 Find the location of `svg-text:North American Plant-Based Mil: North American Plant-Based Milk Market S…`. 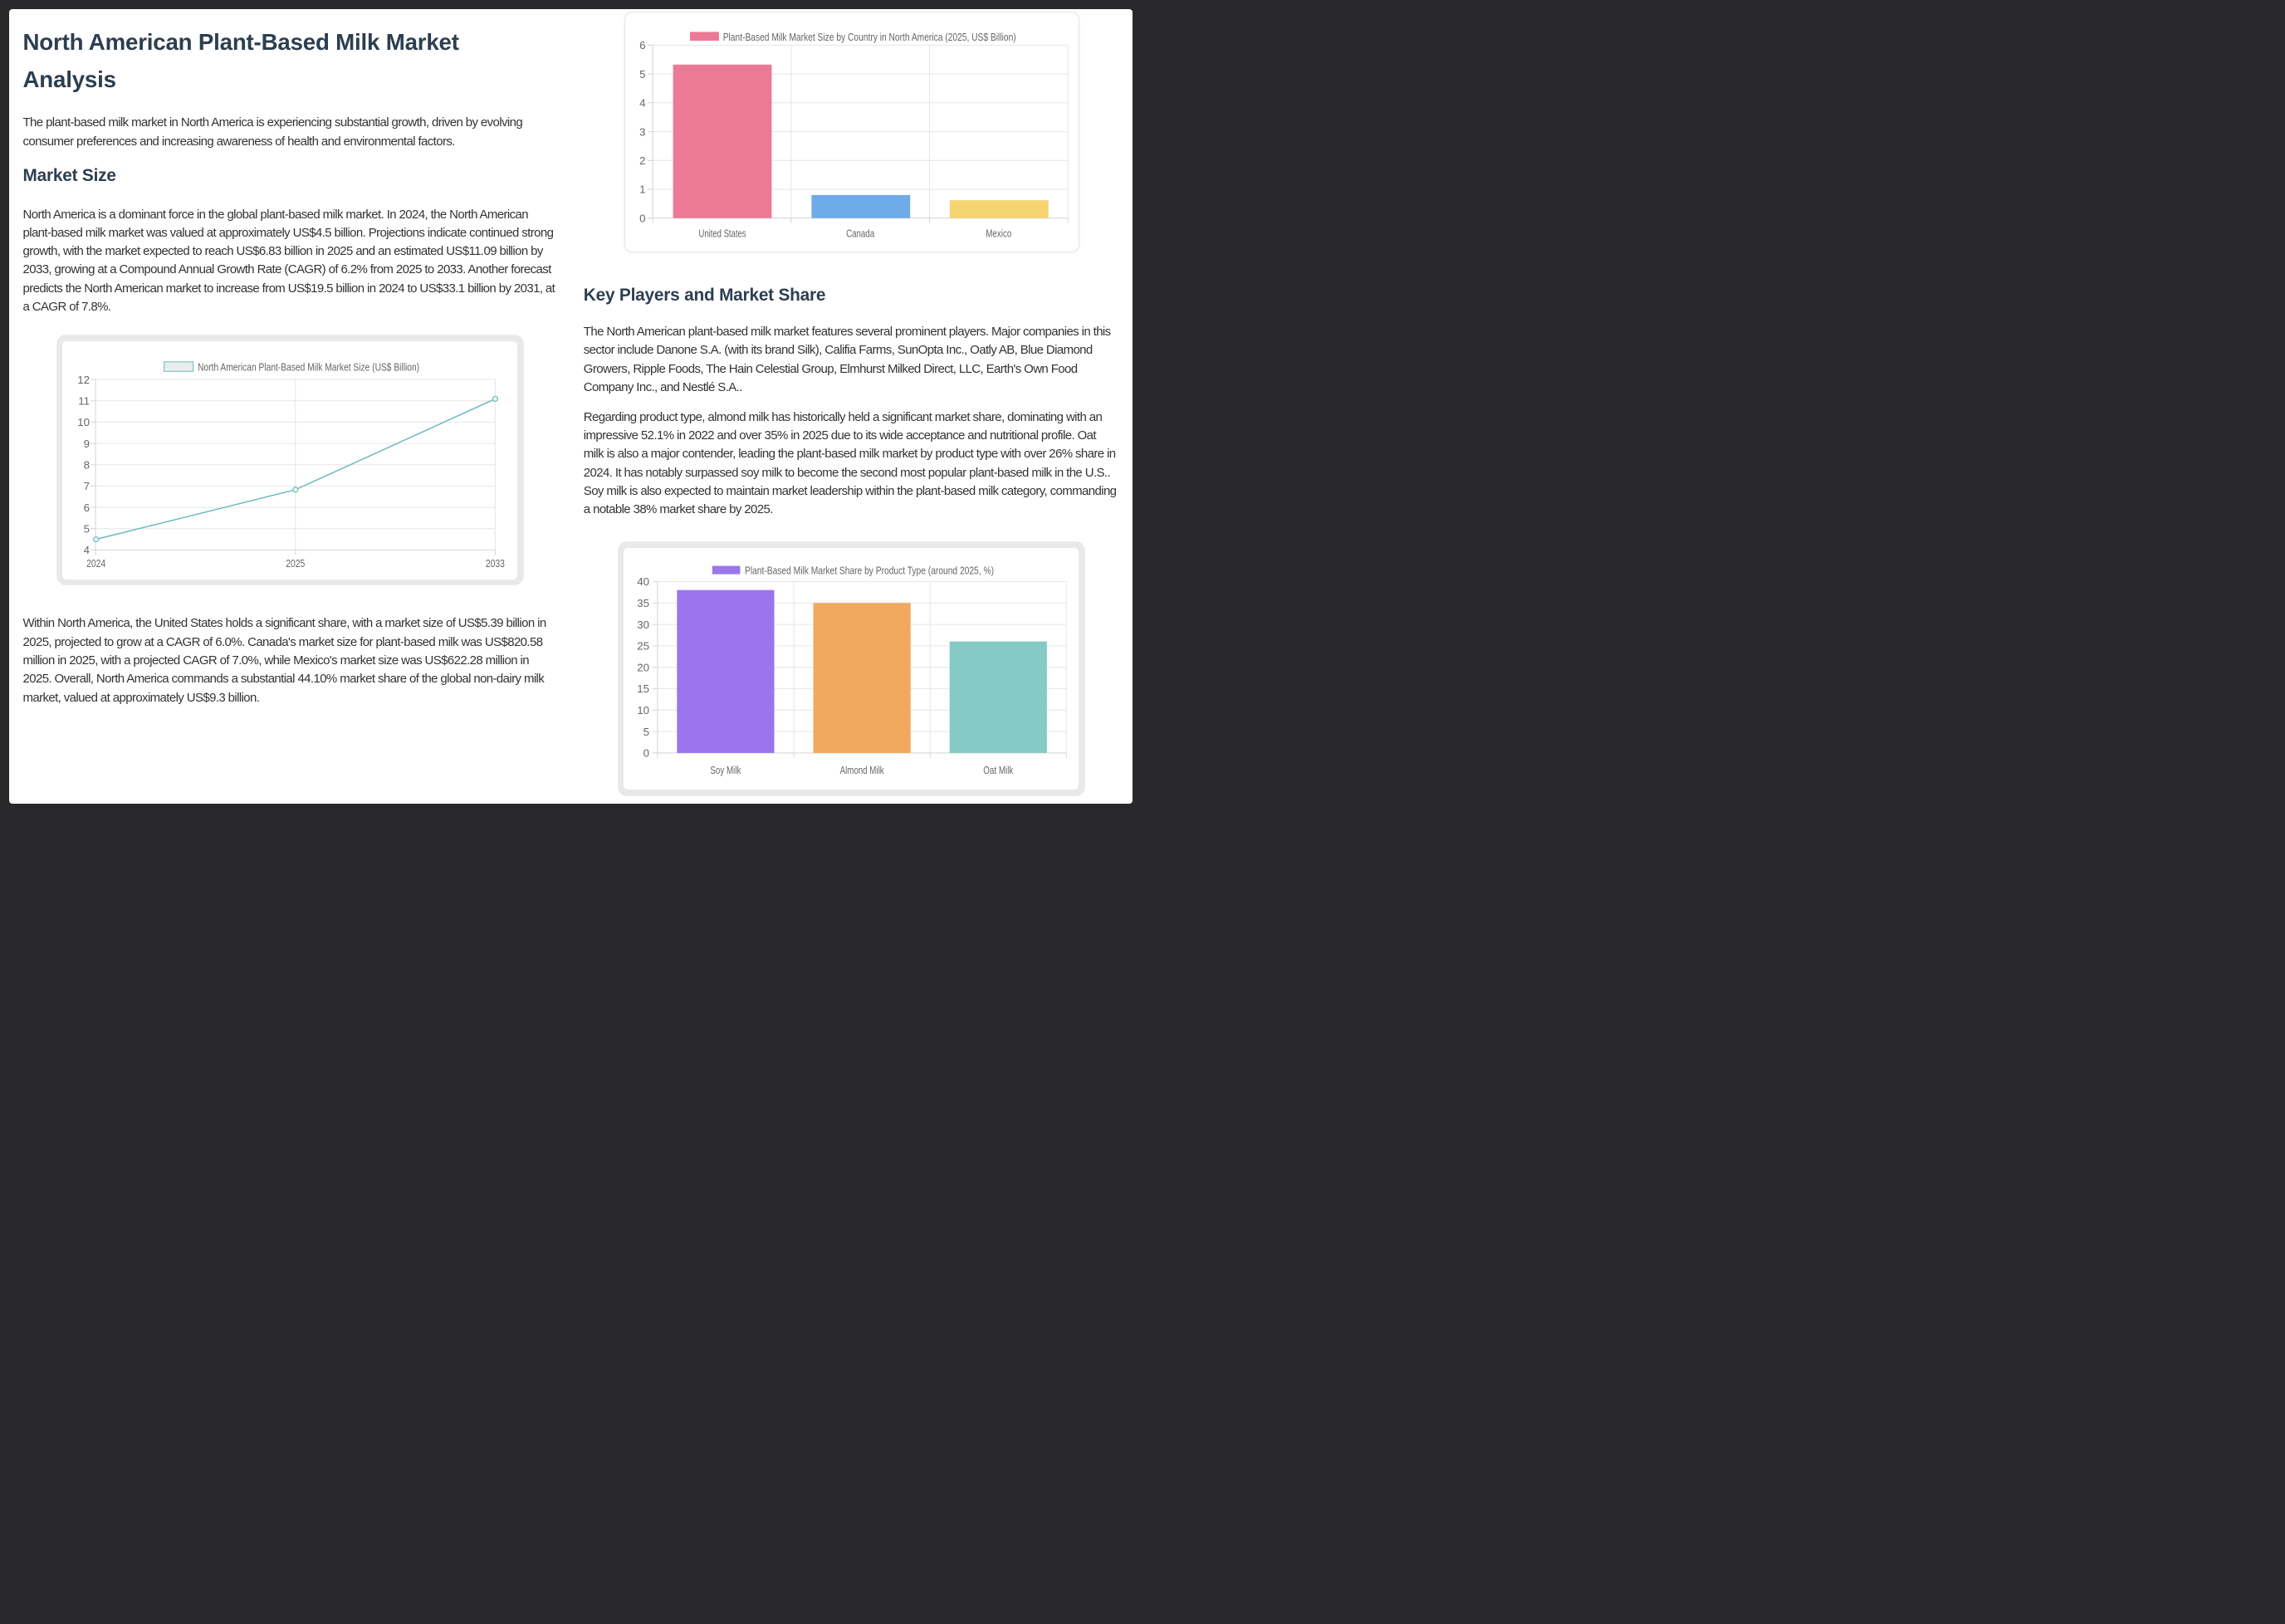

svg-text:North American Plant-Based Mil: North American Plant-Based Milk Market S… is located at coordinates (308, 366).